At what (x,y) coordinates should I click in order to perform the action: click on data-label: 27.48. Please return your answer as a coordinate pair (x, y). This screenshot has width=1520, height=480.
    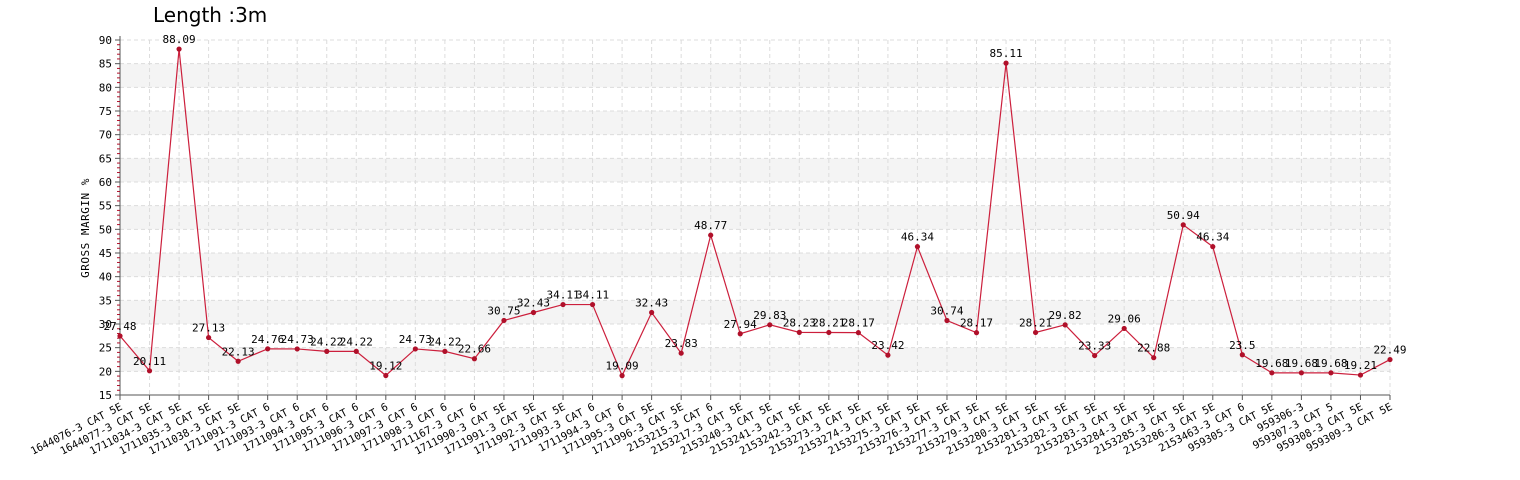
    Looking at the image, I should click on (119, 326).